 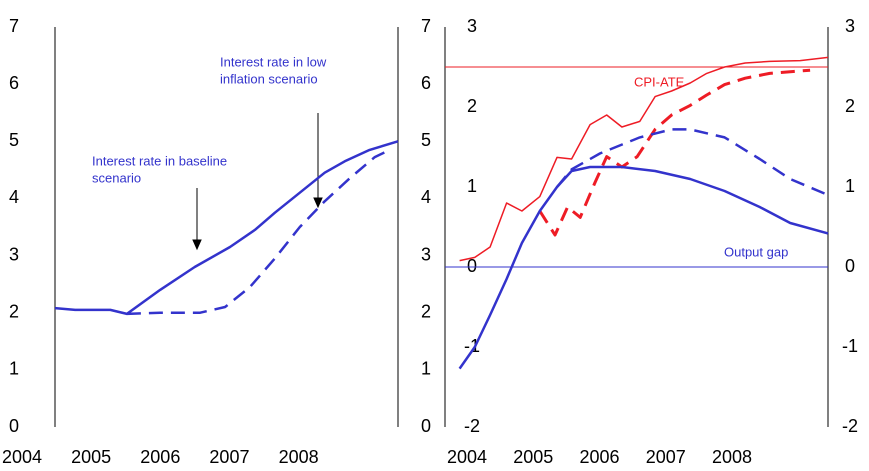 What do you see at coordinates (426, 140) in the screenshot?
I see `y-tick-label-right: 5` at bounding box center [426, 140].